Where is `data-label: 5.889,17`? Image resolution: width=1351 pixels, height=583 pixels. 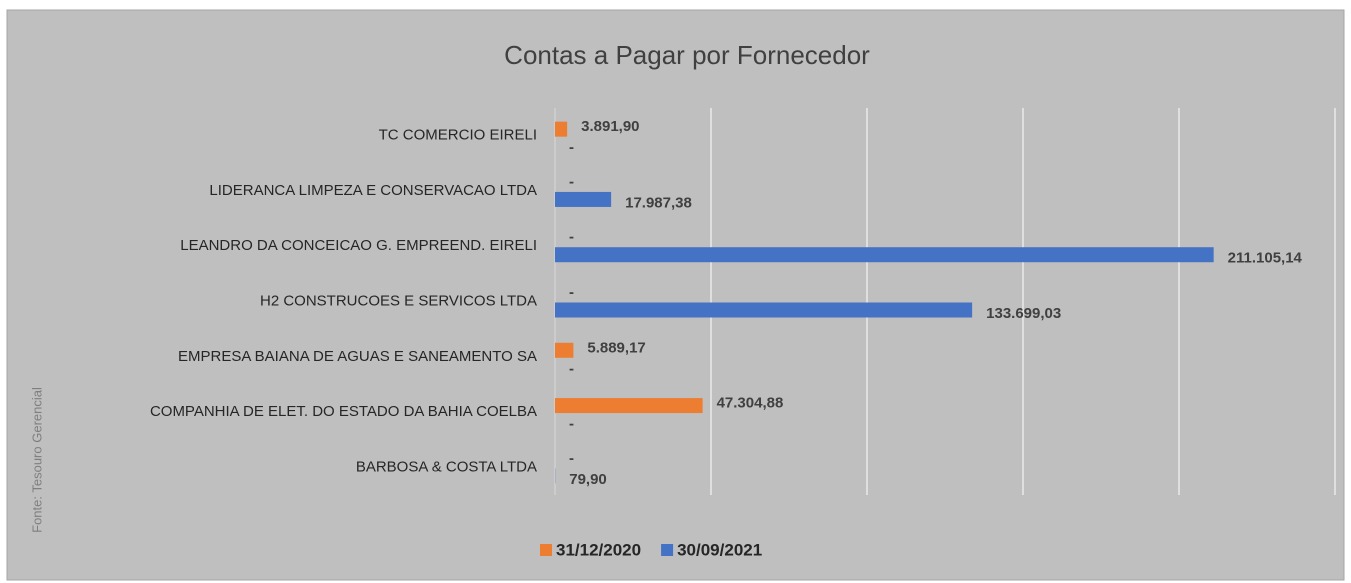 data-label: 5.889,17 is located at coordinates (616, 347).